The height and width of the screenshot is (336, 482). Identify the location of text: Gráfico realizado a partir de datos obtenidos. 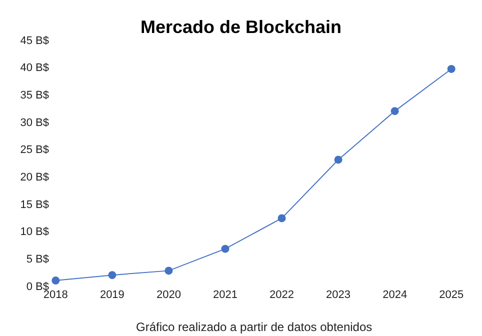
(254, 327).